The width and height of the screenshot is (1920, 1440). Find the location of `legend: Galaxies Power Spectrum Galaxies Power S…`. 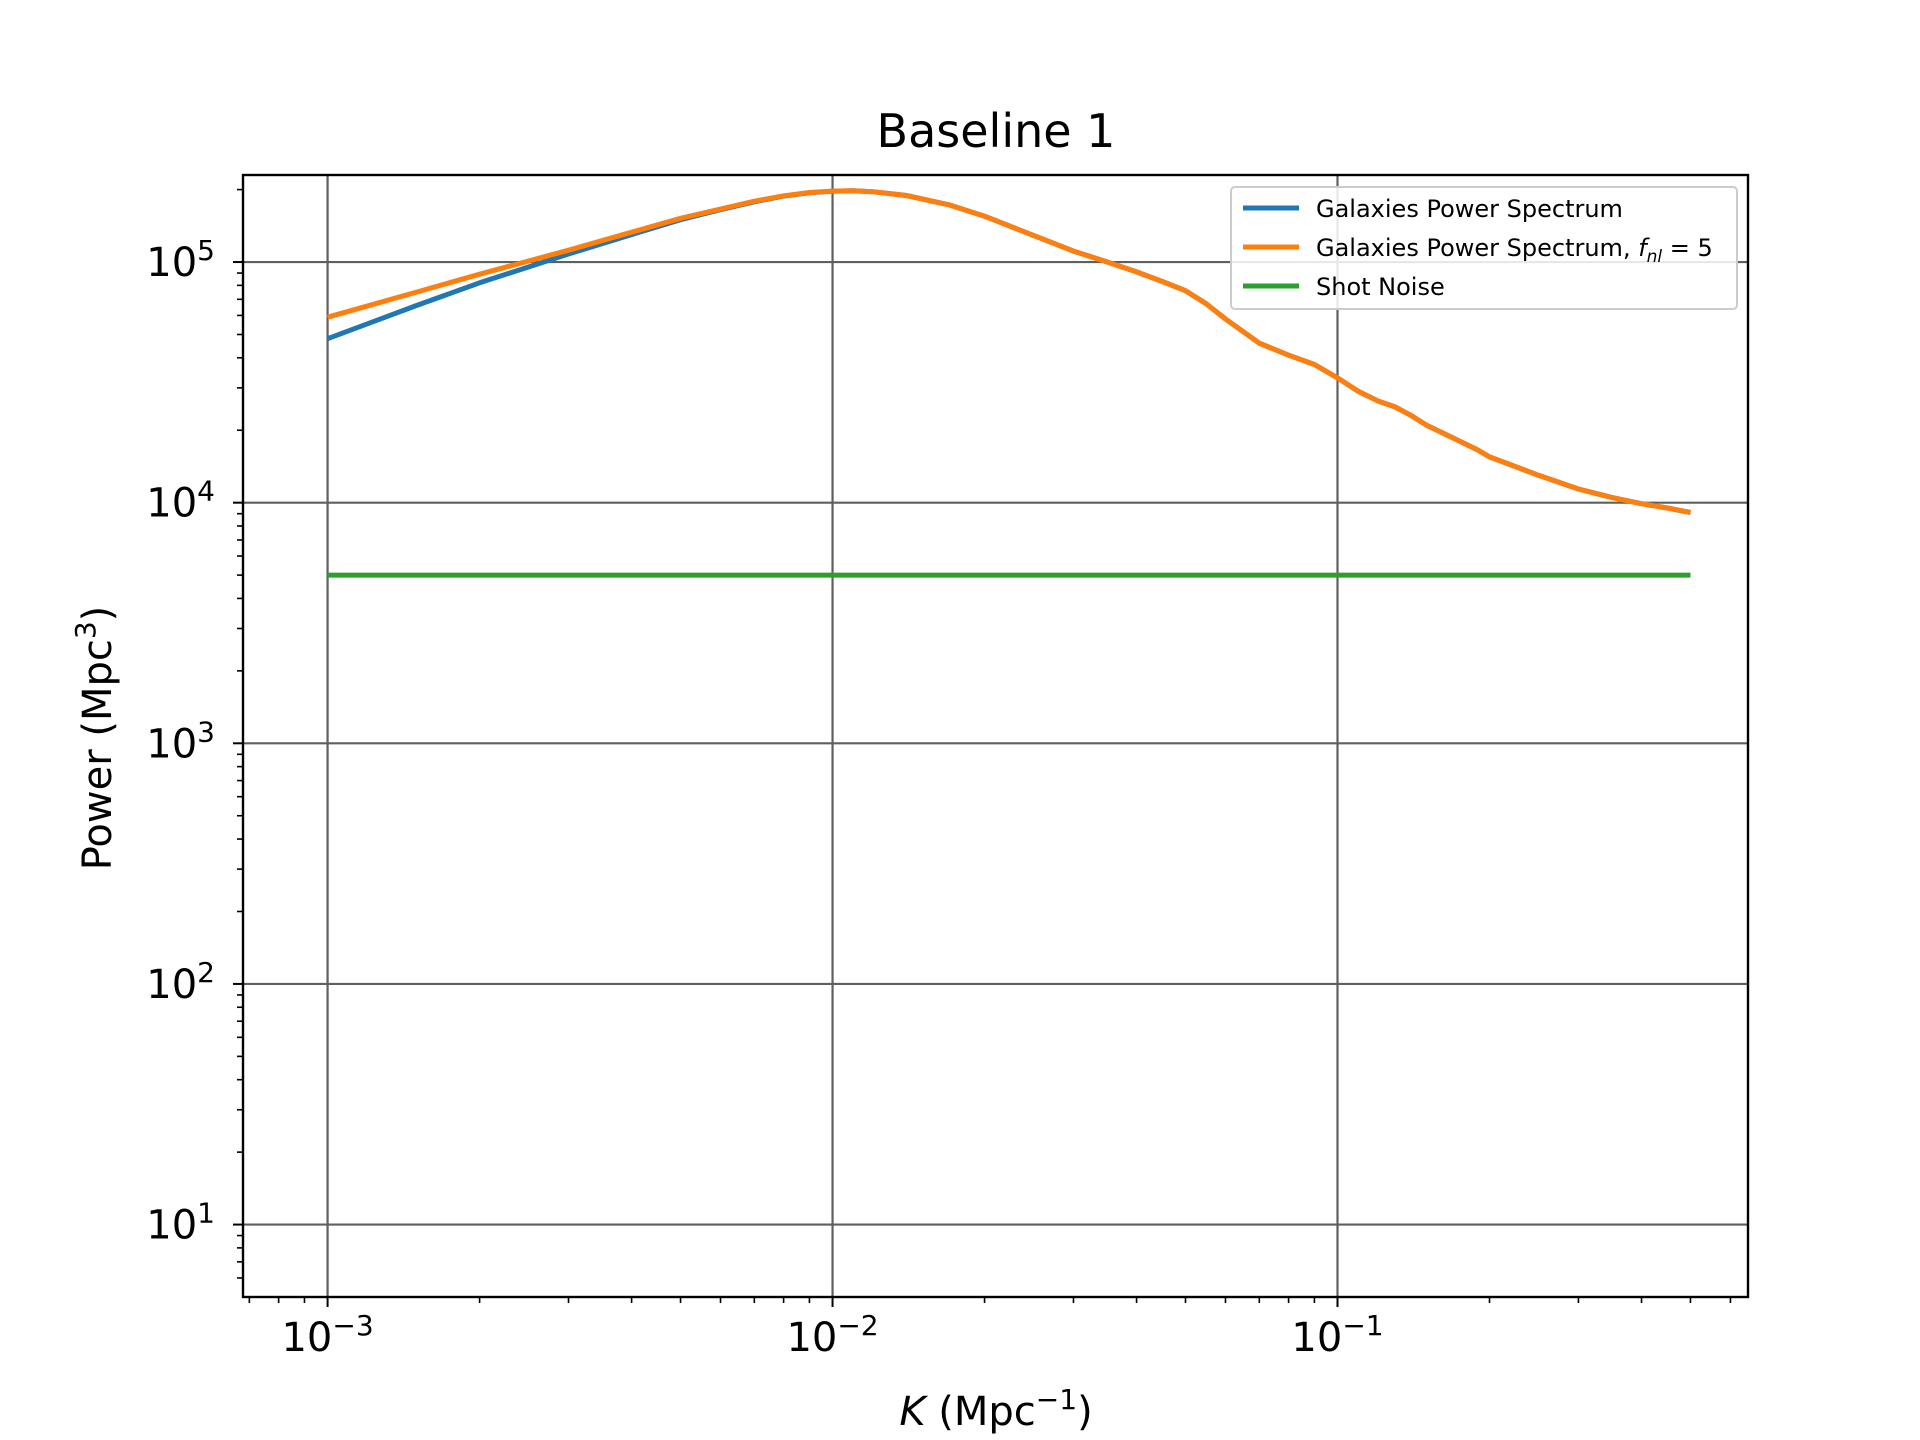

legend: Galaxies Power Spectrum Galaxies Power S… is located at coordinates (1484, 248).